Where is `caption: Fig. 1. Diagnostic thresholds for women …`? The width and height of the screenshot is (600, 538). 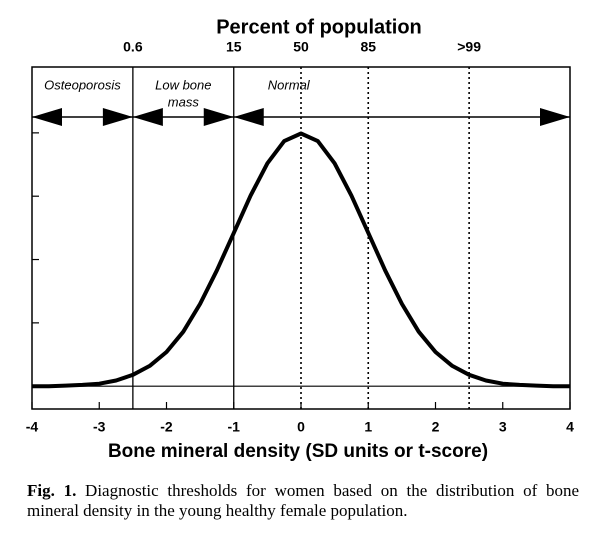
caption: Fig. 1. Diagnostic thresholds for women … is located at coordinates (303, 501).